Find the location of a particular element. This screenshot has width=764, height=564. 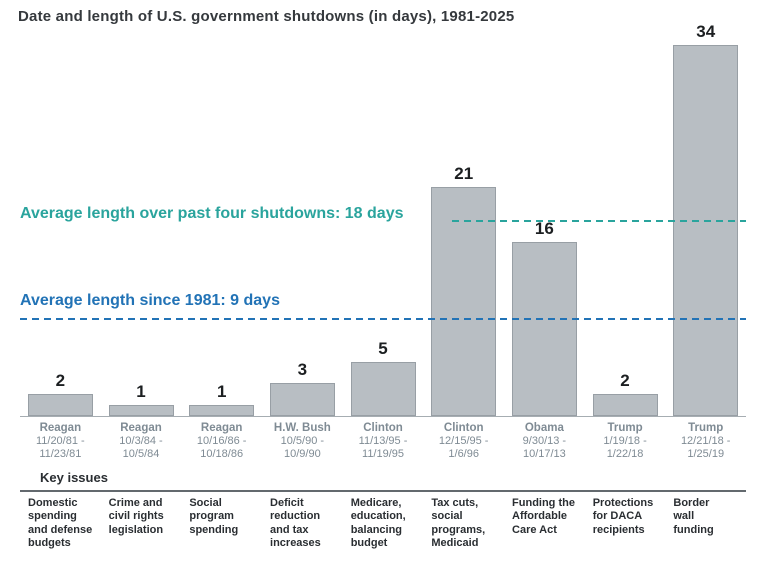

bar-column: 34 is located at coordinates (705, 219).